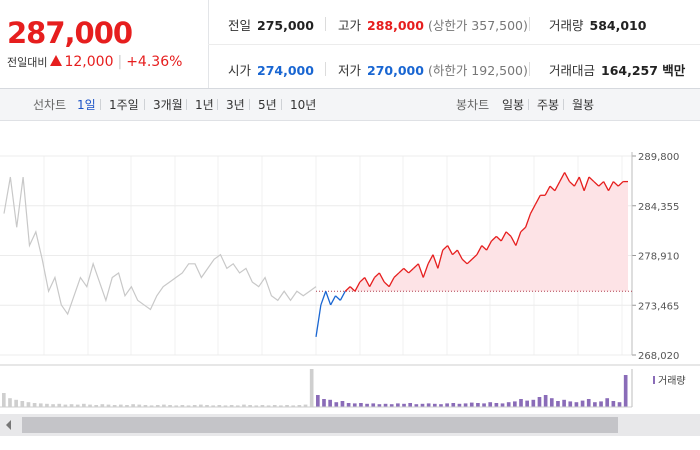 Image resolution: width=700 pixels, height=450 pixels. Describe the element at coordinates (240, 70) in the screenshot. I see `stat-label: 시가` at that location.